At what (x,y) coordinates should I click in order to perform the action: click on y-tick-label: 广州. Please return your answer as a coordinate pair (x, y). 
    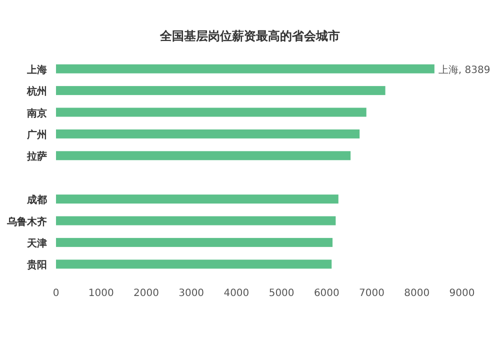
    Looking at the image, I should click on (36, 134).